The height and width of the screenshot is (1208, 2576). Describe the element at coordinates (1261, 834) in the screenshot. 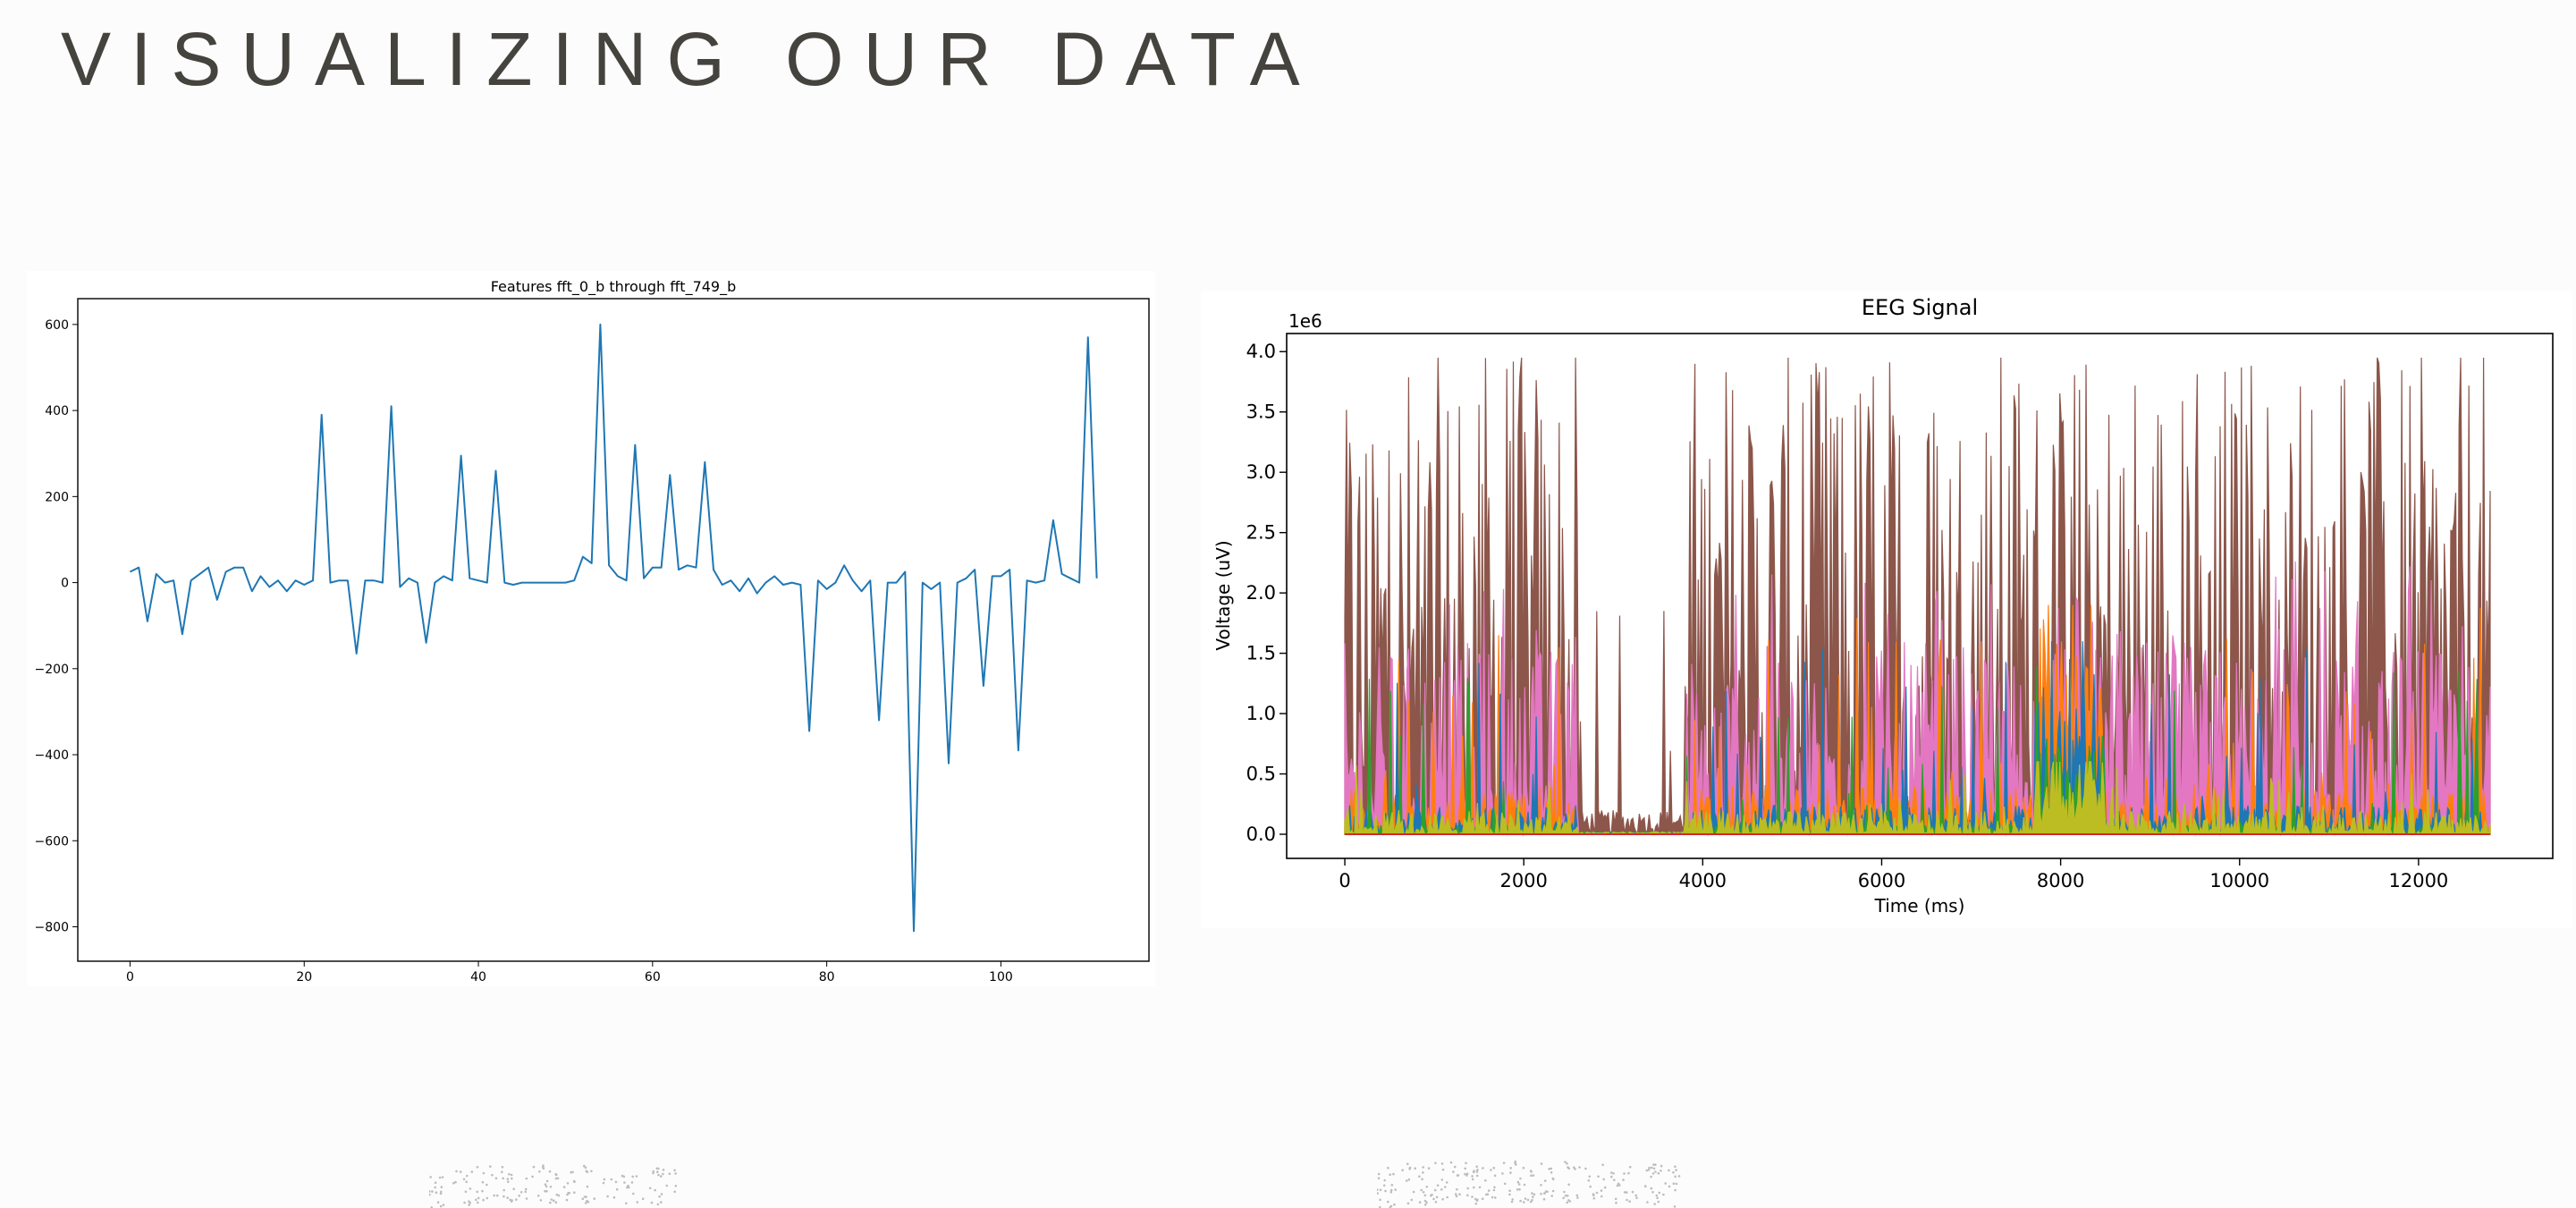

I see `y-tick-label: 0.0` at that location.